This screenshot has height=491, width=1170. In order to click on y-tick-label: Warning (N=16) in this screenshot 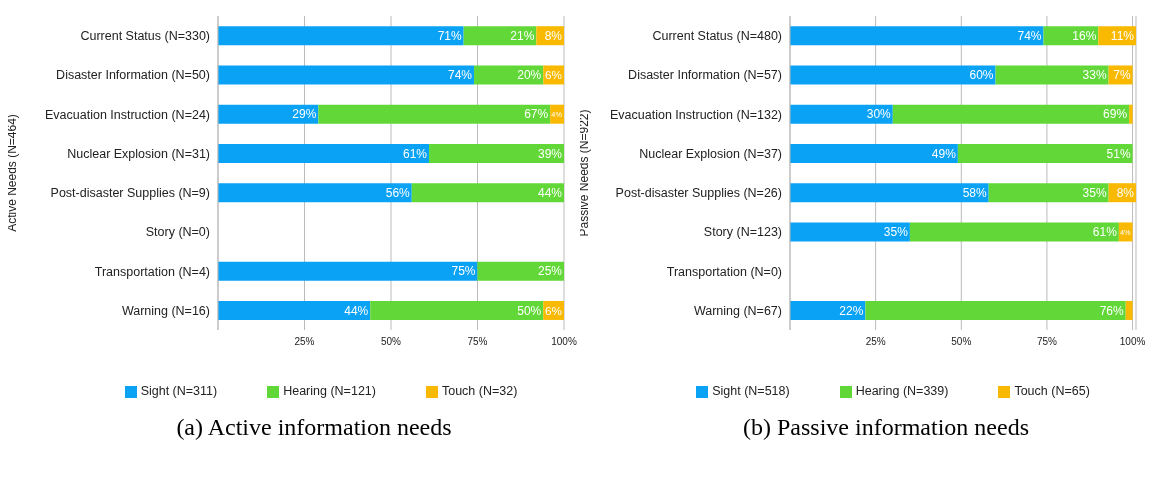, I will do `click(165, 310)`.